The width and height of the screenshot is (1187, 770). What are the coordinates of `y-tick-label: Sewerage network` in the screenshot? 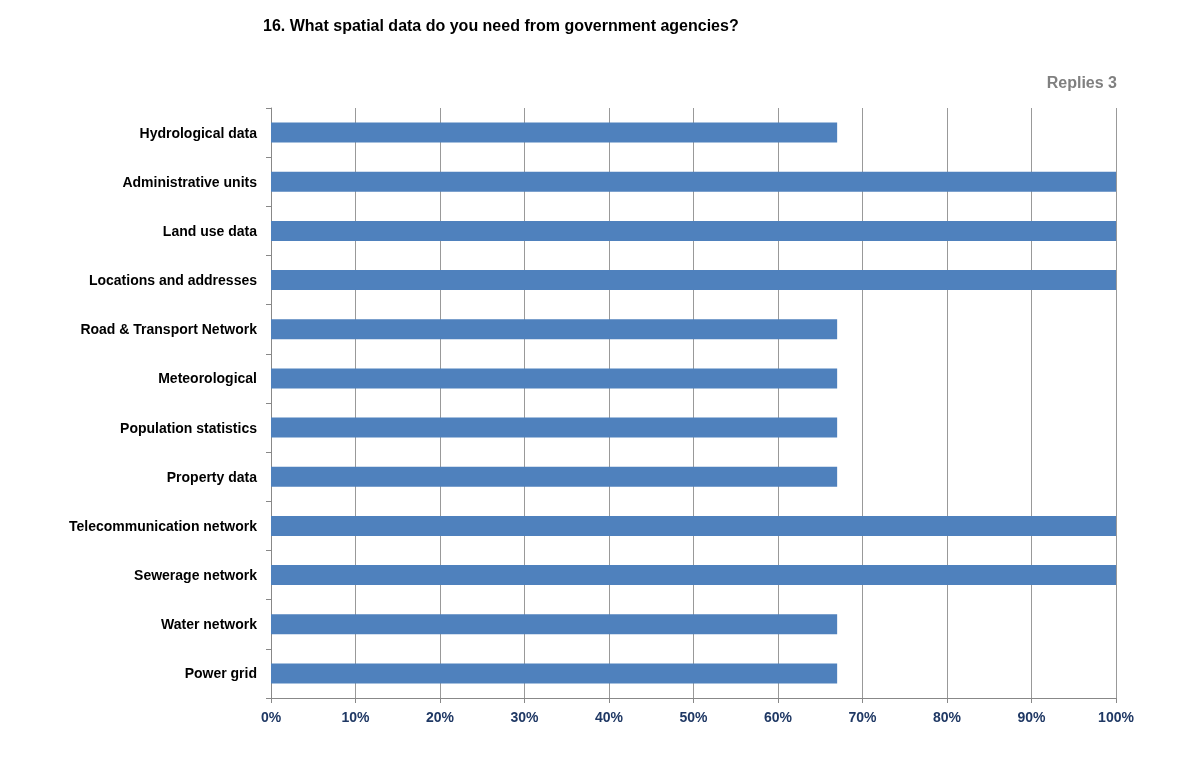 It's located at (196, 575).